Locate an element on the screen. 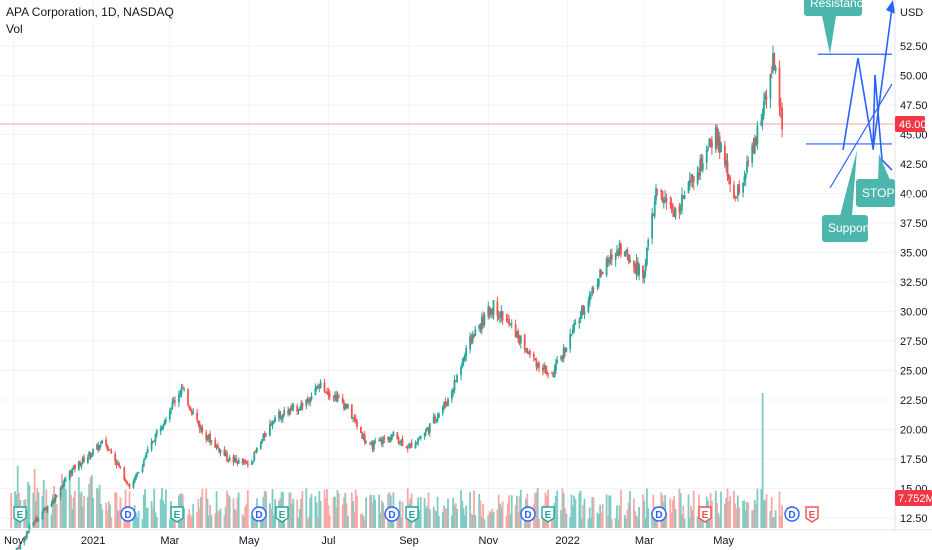 Image resolution: width=932 pixels, height=550 pixels. trend-drawings is located at coordinates (850, 94).